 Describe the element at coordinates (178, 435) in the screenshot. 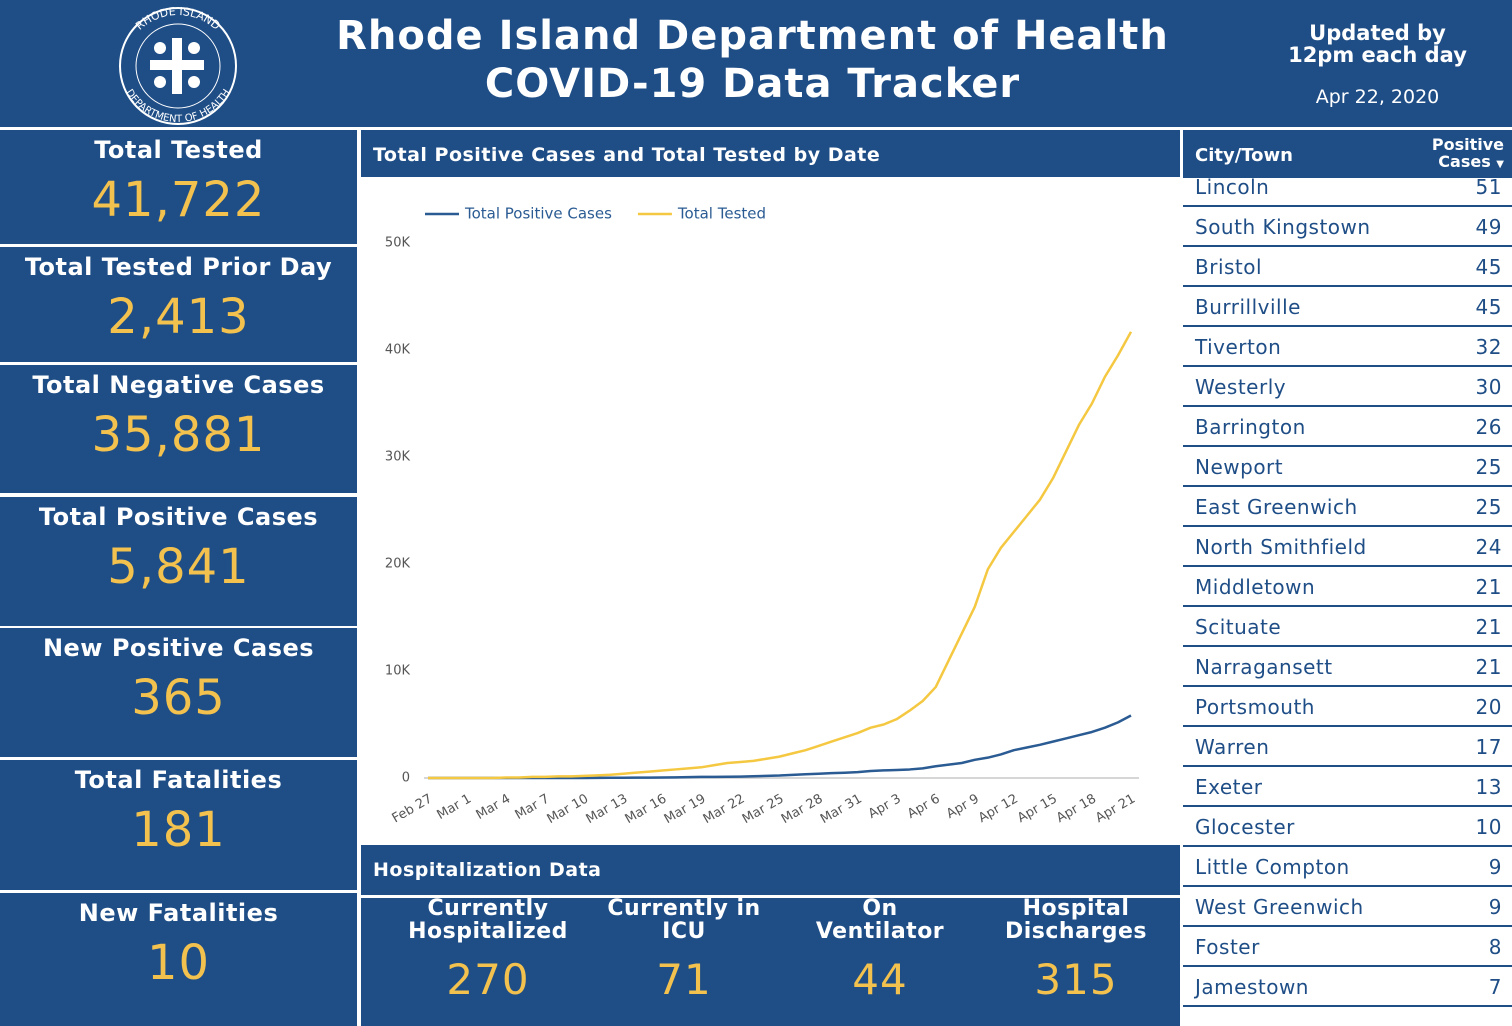

I see `kpi-value: 35,881` at that location.